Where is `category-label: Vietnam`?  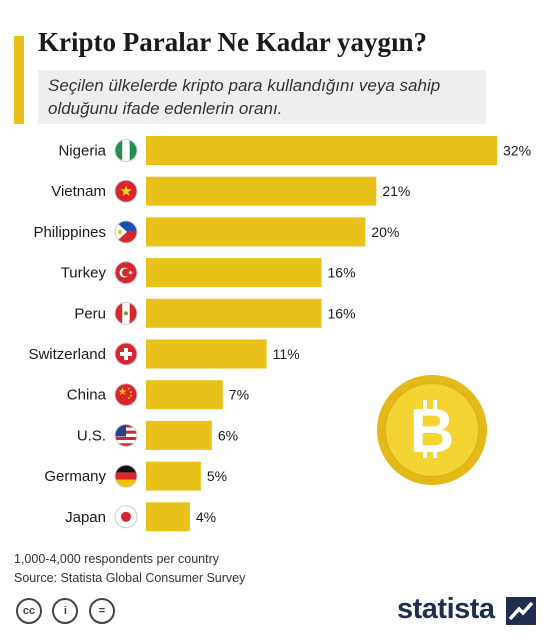 category-label: Vietnam is located at coordinates (78, 191).